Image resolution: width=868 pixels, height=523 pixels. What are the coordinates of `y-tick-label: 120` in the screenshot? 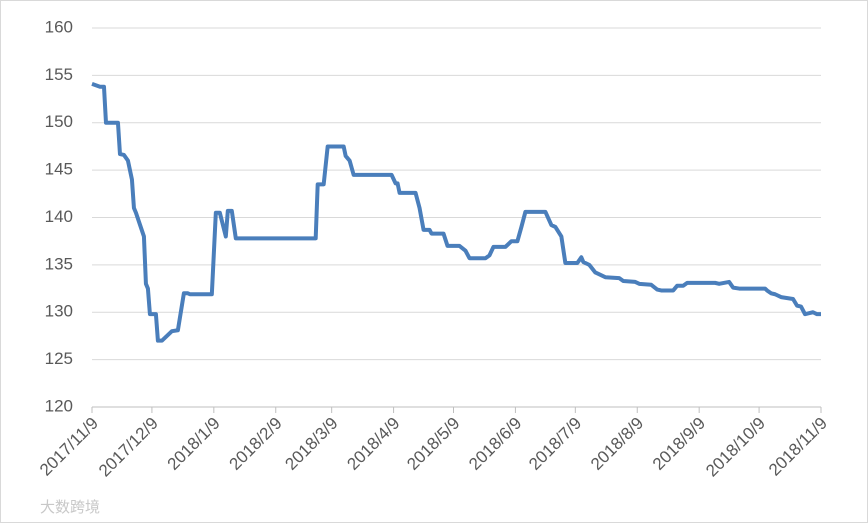 It's located at (59, 405).